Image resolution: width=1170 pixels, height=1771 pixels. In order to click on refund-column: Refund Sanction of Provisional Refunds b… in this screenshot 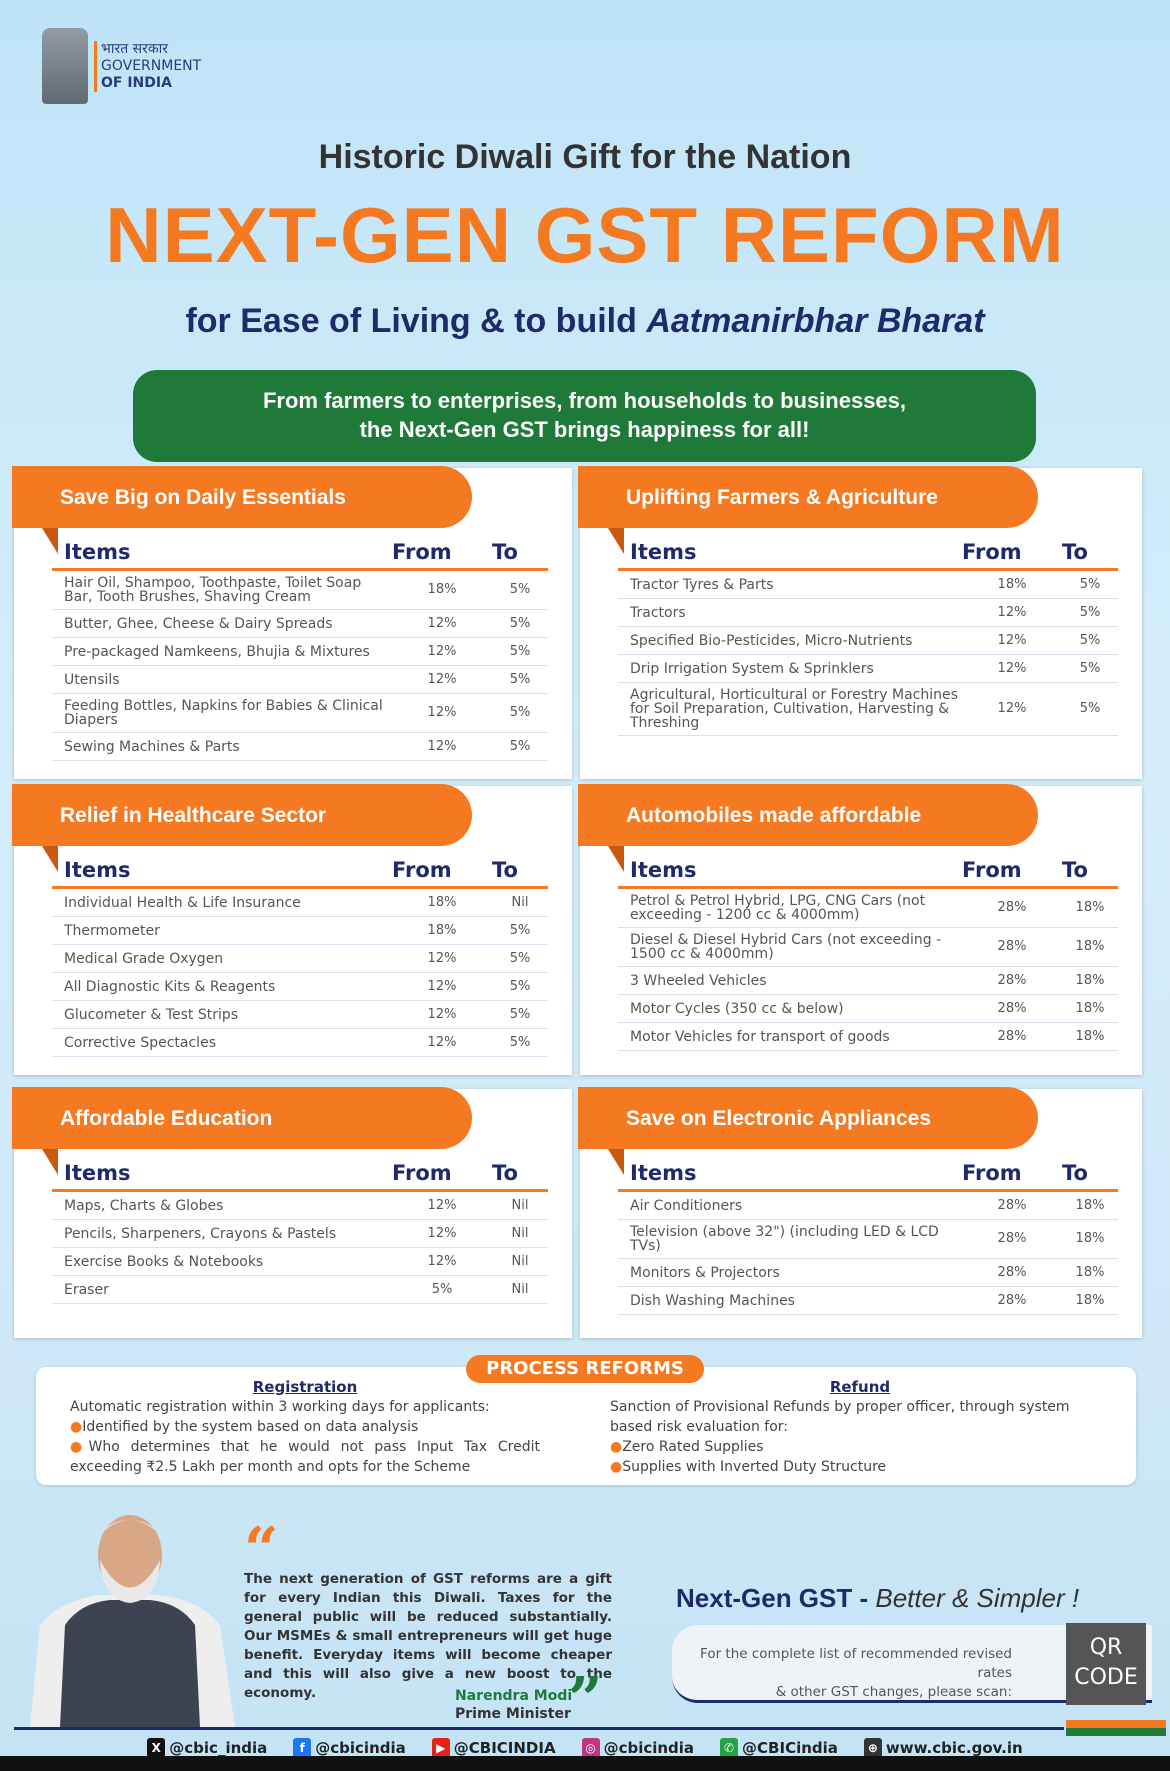, I will do `click(860, 1427)`.